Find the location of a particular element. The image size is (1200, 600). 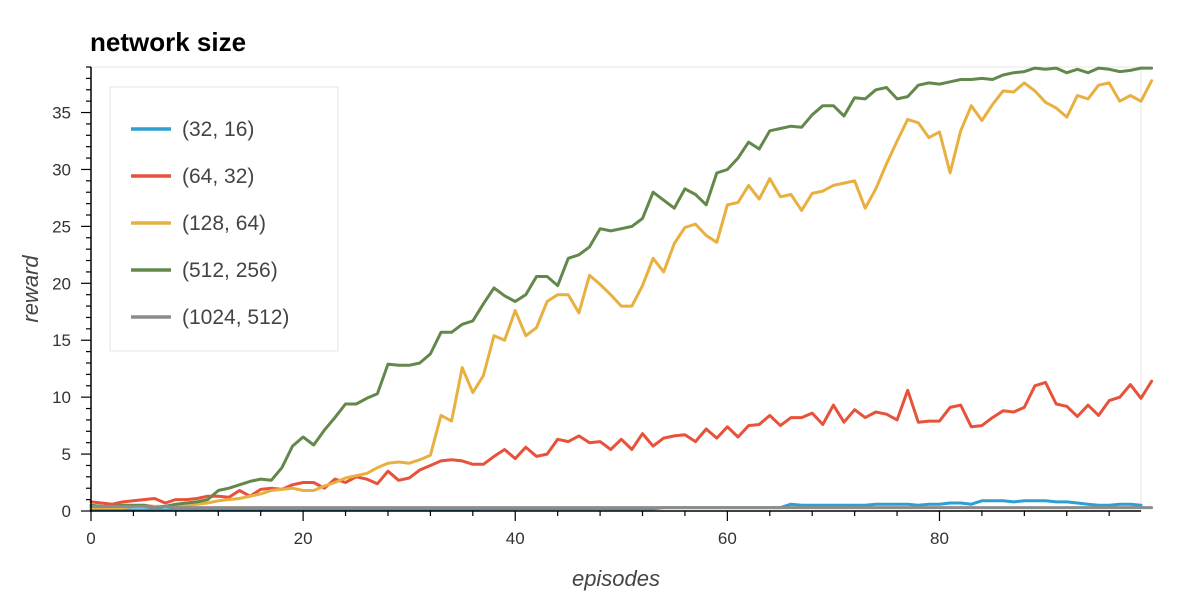

y-tick-label: 25 is located at coordinates (61, 226).